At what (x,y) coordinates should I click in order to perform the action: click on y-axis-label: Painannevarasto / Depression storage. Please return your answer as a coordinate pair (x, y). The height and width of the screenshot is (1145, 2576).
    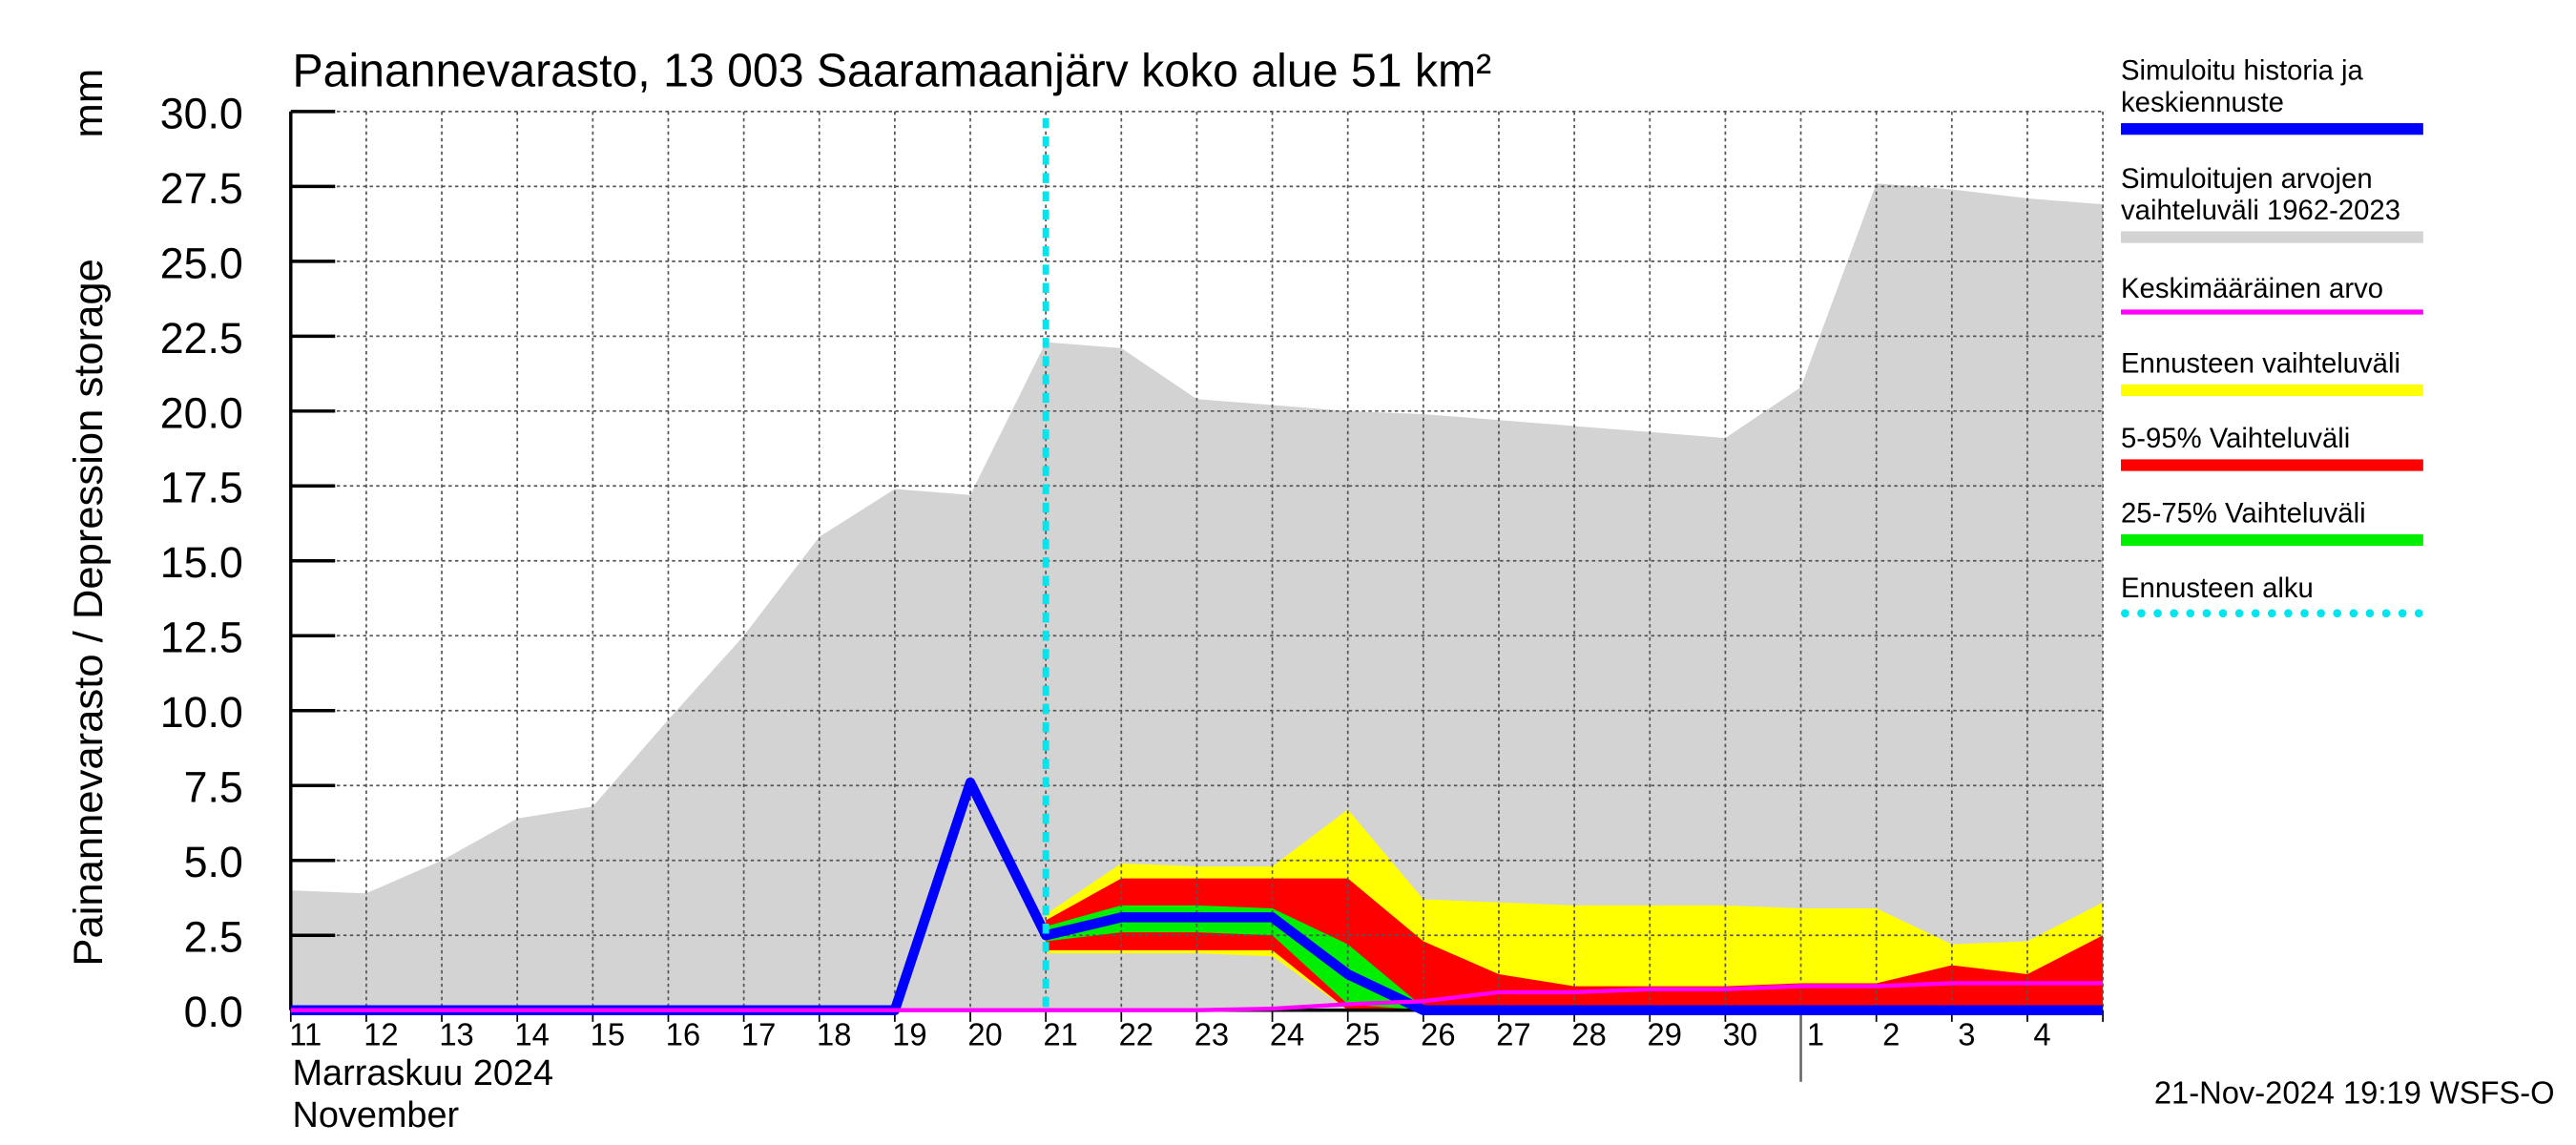
    Looking at the image, I should click on (89, 613).